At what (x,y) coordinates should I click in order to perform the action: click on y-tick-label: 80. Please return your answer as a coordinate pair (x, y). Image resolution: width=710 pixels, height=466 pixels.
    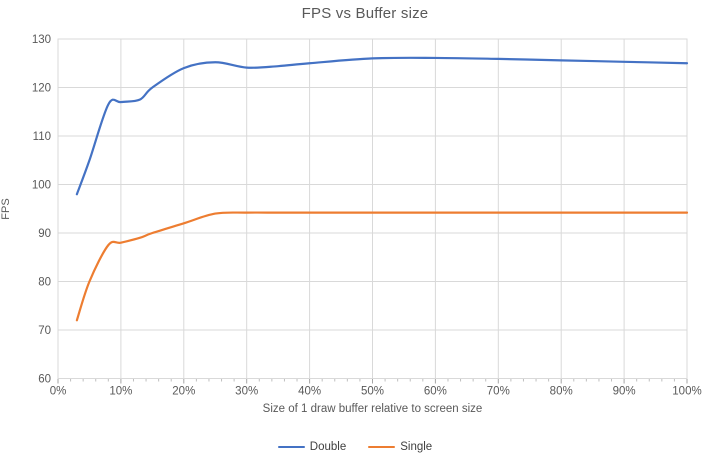
    Looking at the image, I should click on (44, 283).